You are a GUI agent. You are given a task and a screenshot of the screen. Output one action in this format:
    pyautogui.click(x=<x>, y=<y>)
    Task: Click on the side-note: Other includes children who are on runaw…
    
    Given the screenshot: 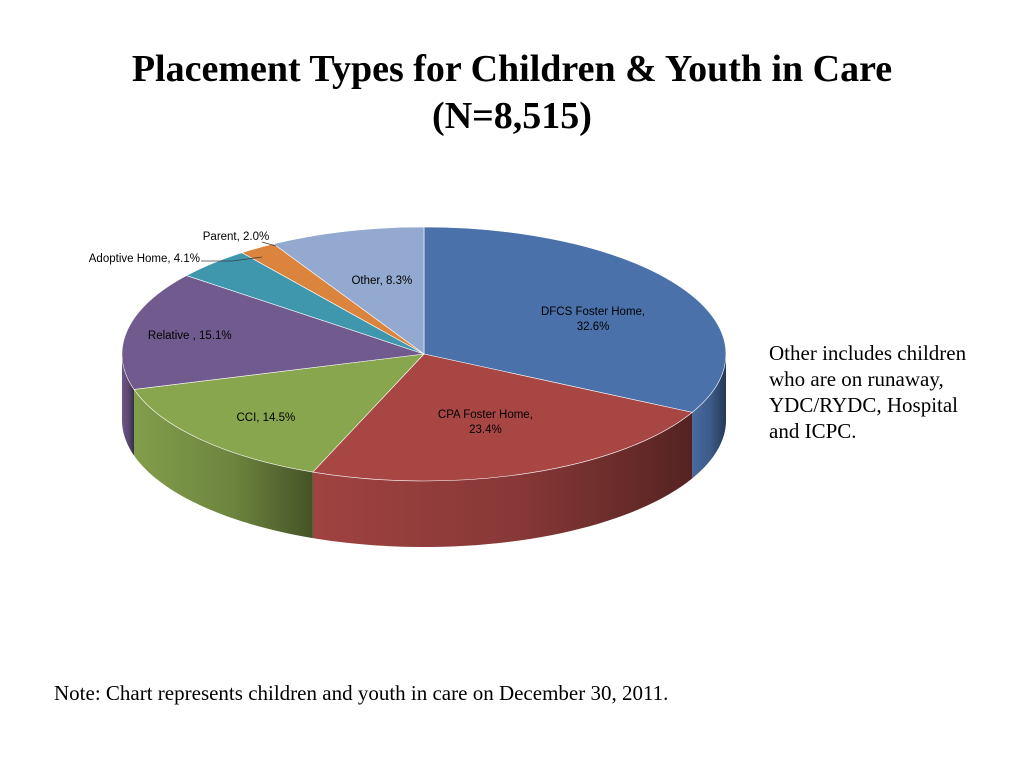 What is the action you would take?
    pyautogui.click(x=868, y=392)
    